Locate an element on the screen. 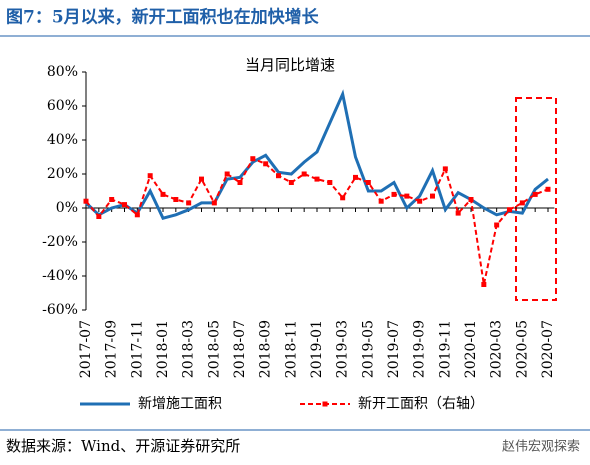  y-tick-label: 20% is located at coordinates (62, 174).